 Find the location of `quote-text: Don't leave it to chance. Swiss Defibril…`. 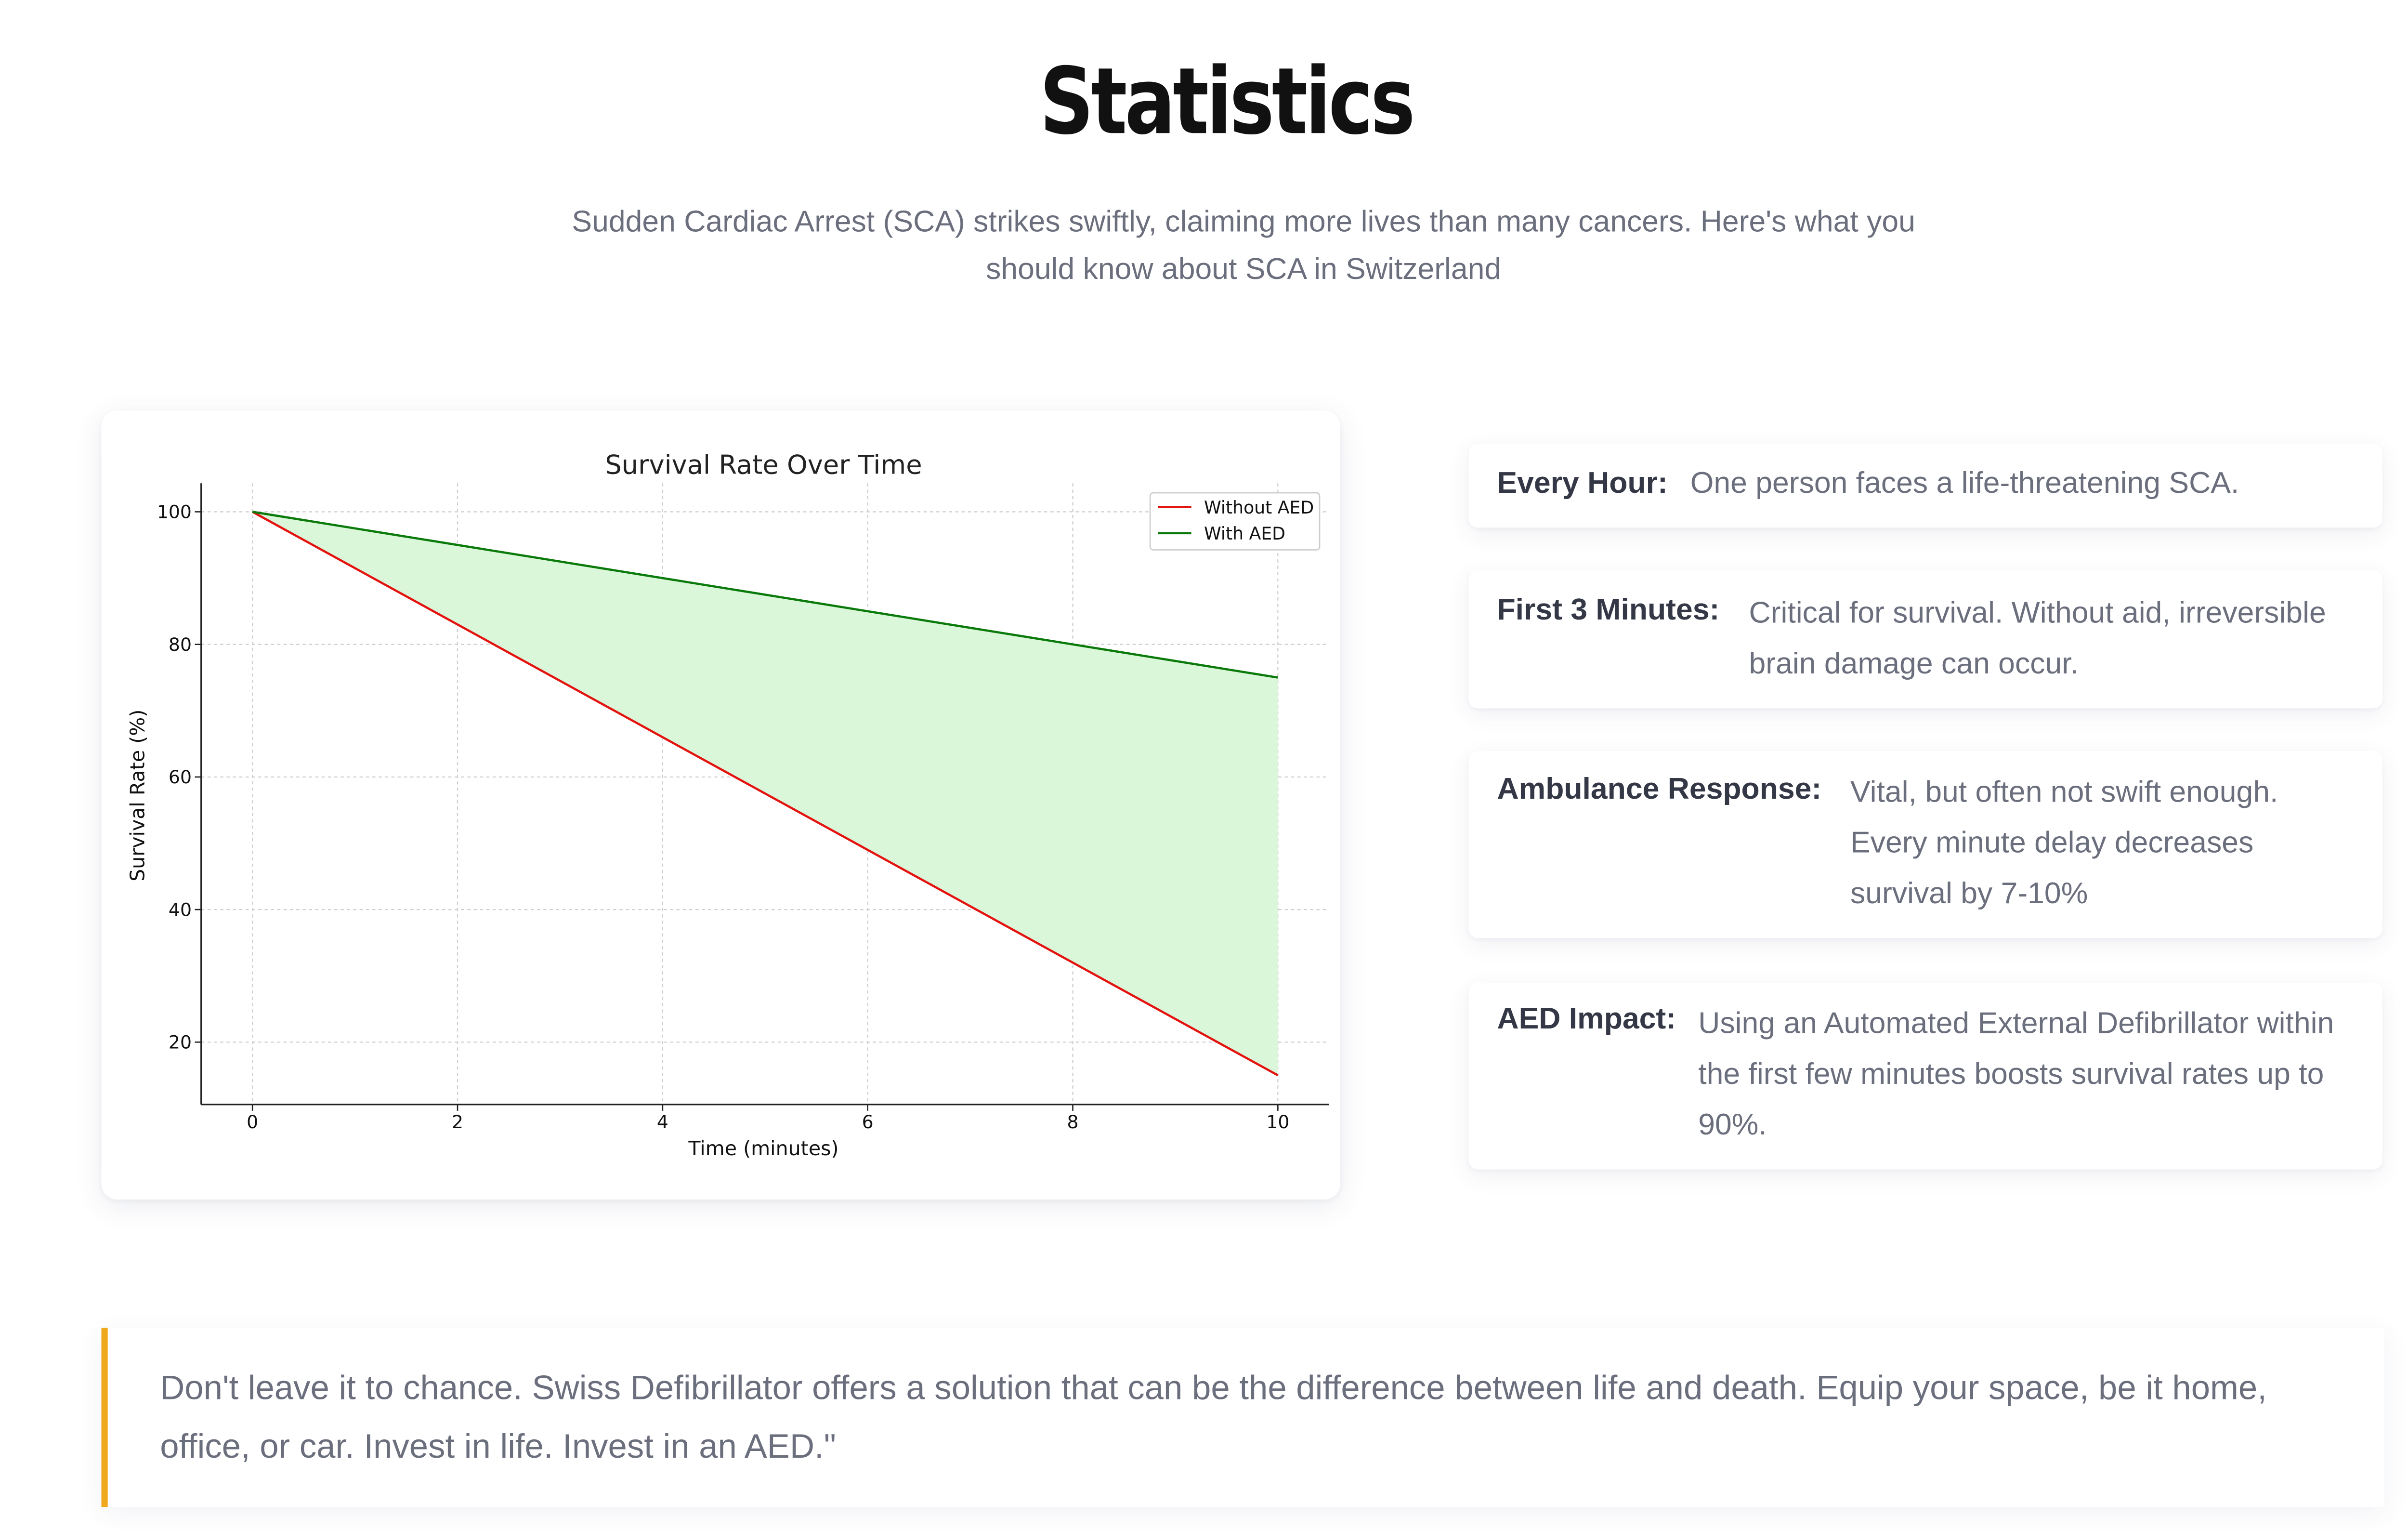

quote-text: Don't leave it to chance. Swiss Defibril… is located at coordinates (1213, 1418).